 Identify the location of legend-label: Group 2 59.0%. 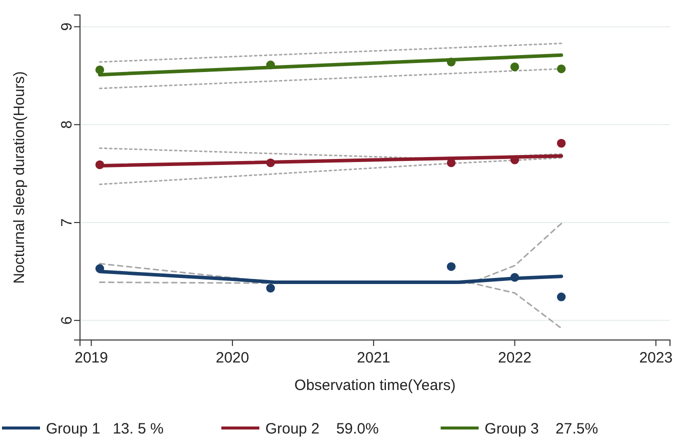
(322, 429).